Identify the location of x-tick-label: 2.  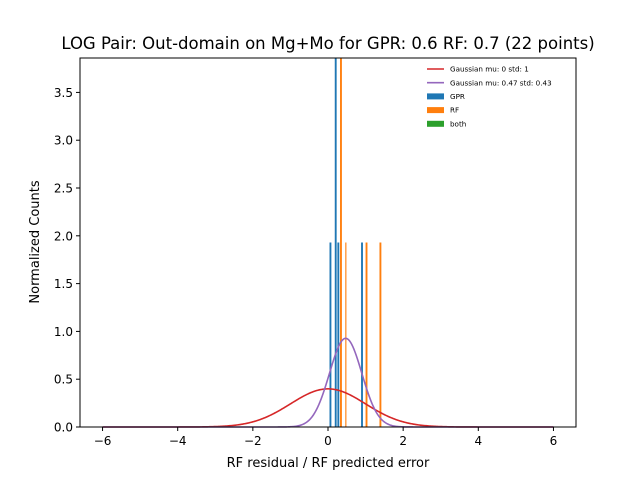
(403, 441).